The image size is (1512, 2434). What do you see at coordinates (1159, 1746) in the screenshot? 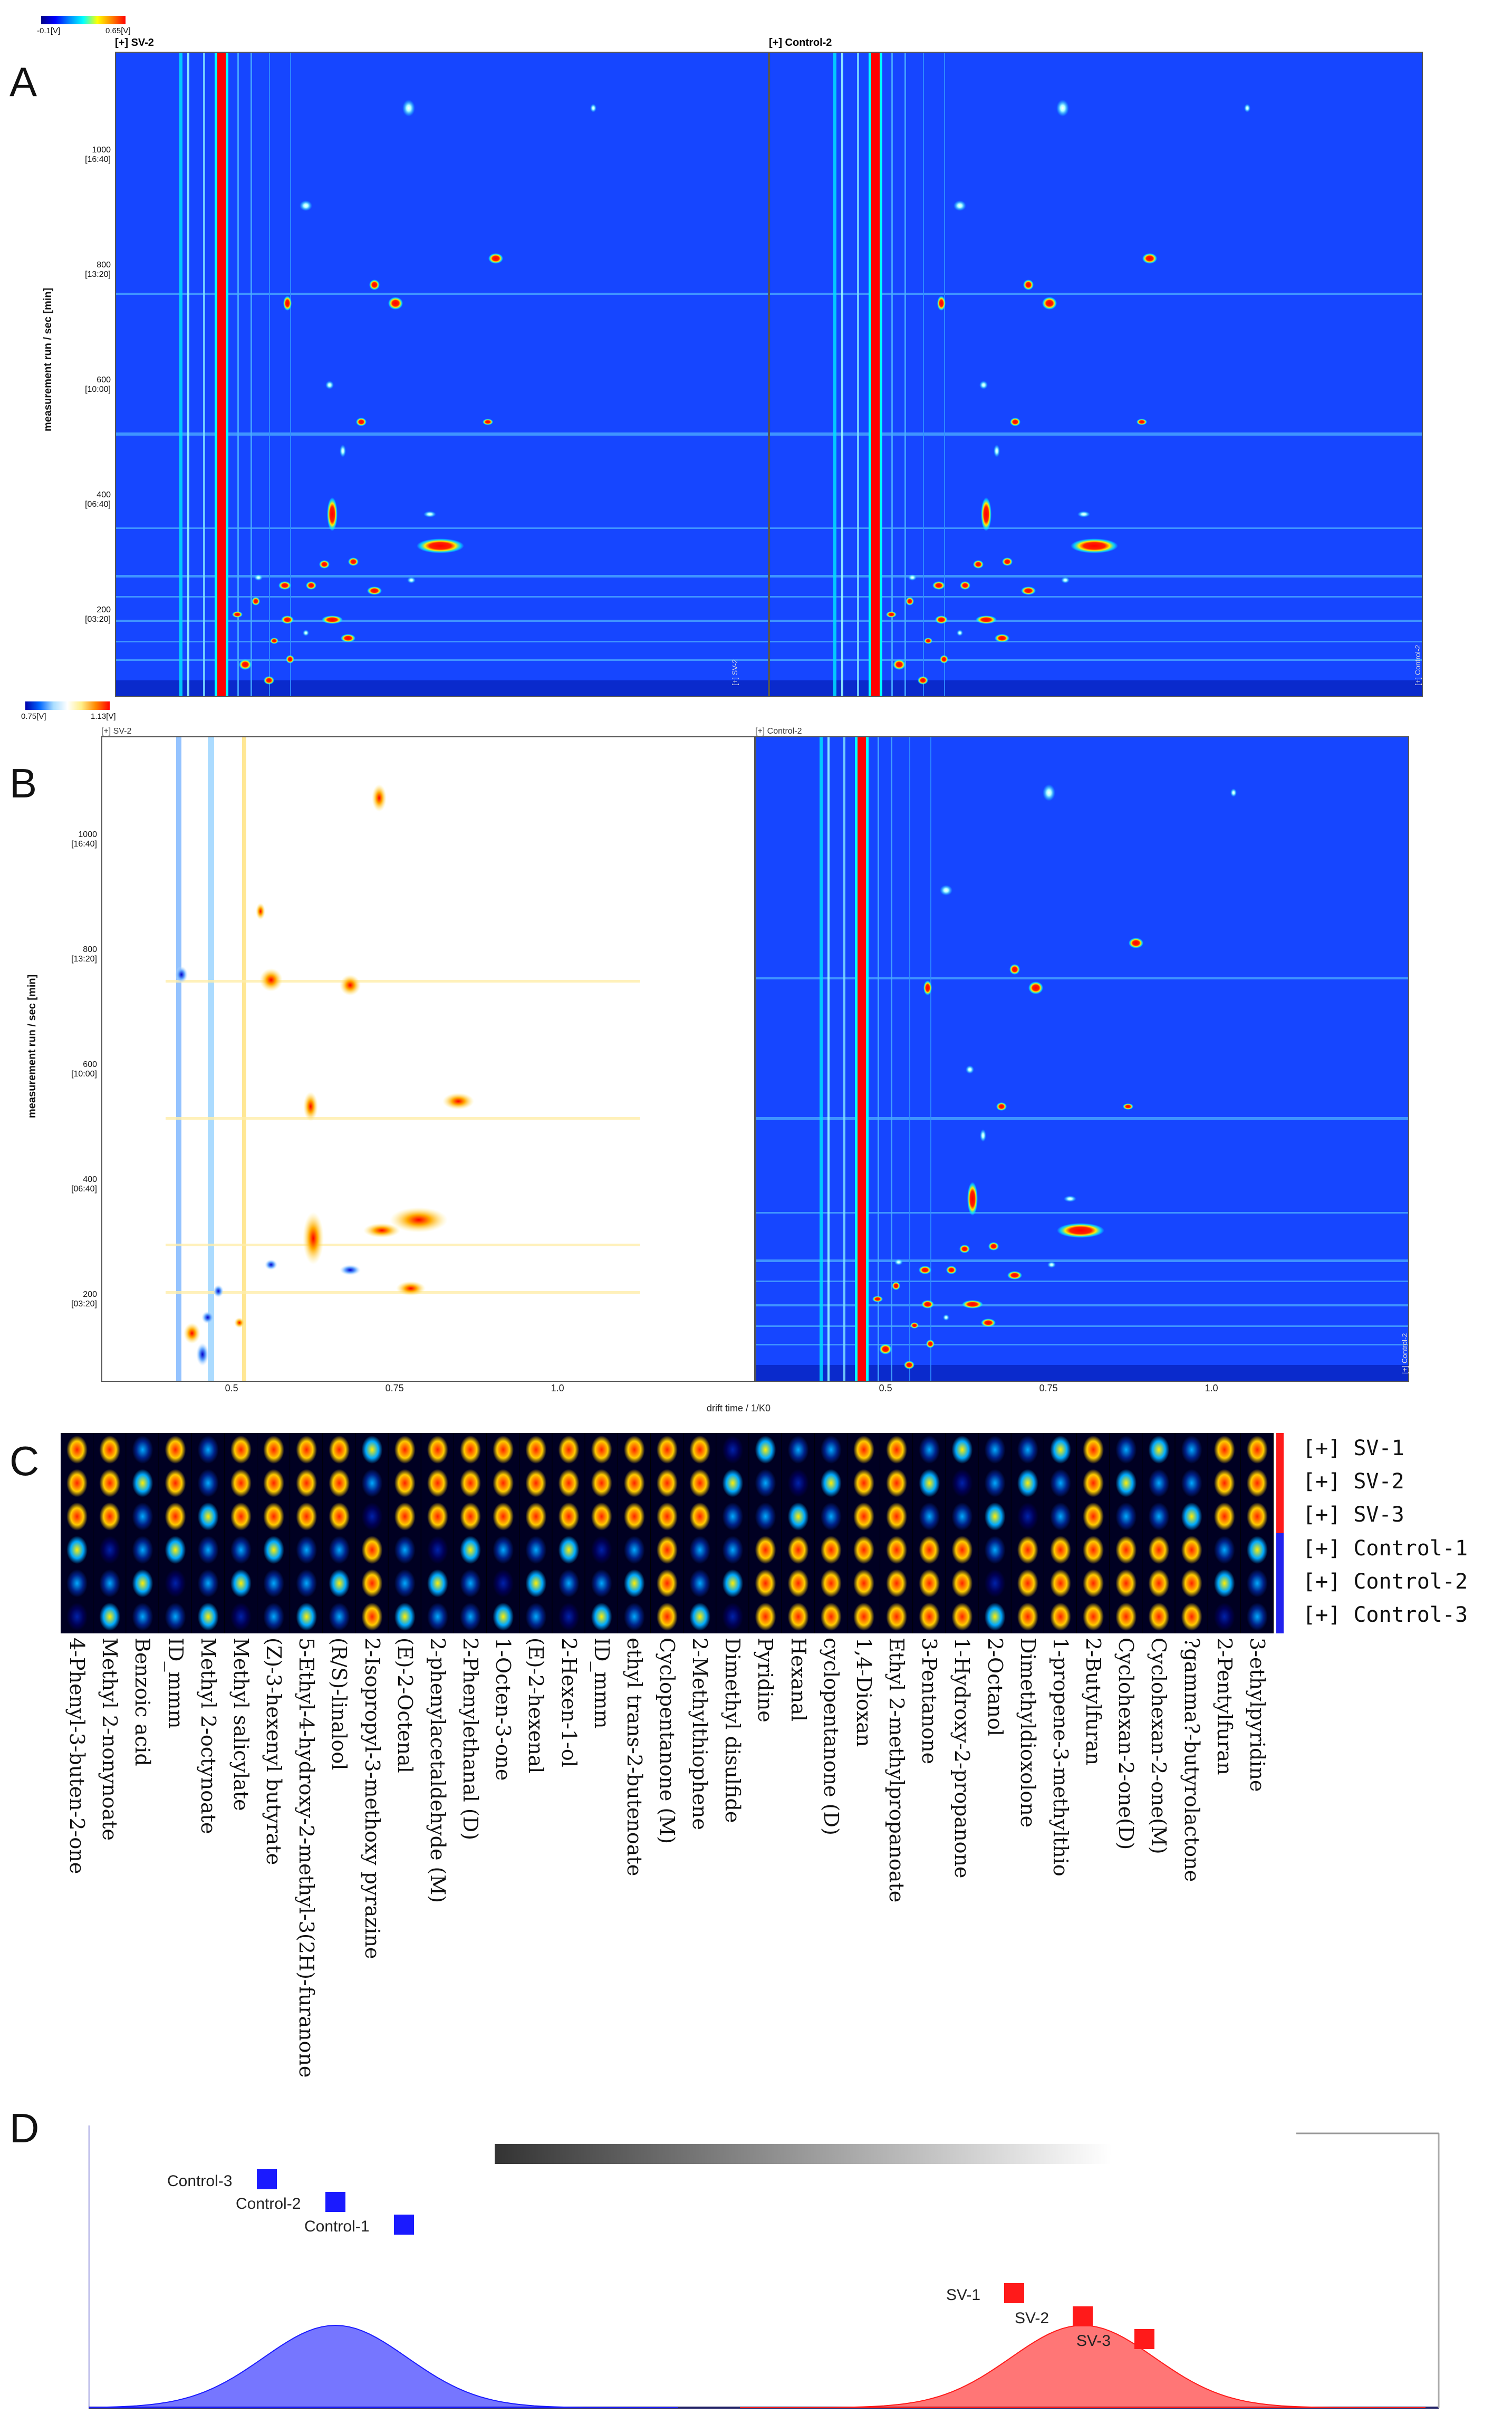
I see `gallery-compound-label-33: Cyclohexan-2-one(M)` at bounding box center [1159, 1746].